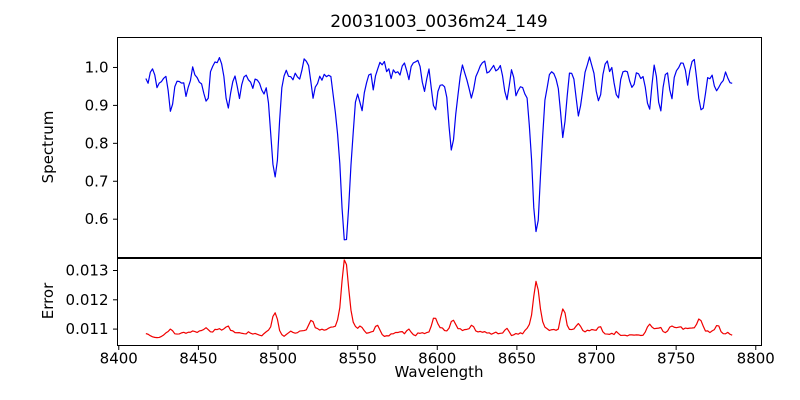  What do you see at coordinates (437, 359) in the screenshot?
I see `x-tick-label: 8600` at bounding box center [437, 359].